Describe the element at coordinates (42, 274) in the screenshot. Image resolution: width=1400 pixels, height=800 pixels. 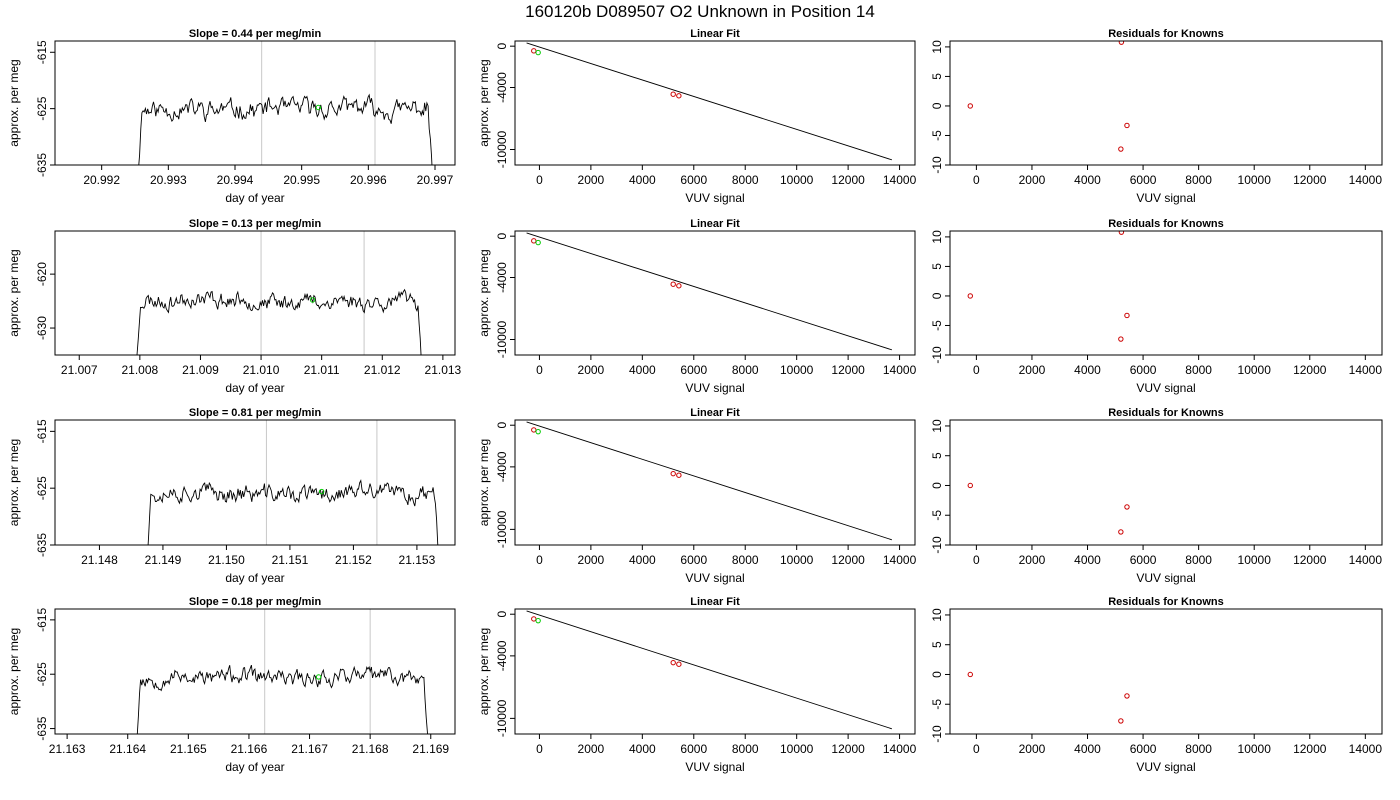
I see `y-tick-label: -620` at that location.